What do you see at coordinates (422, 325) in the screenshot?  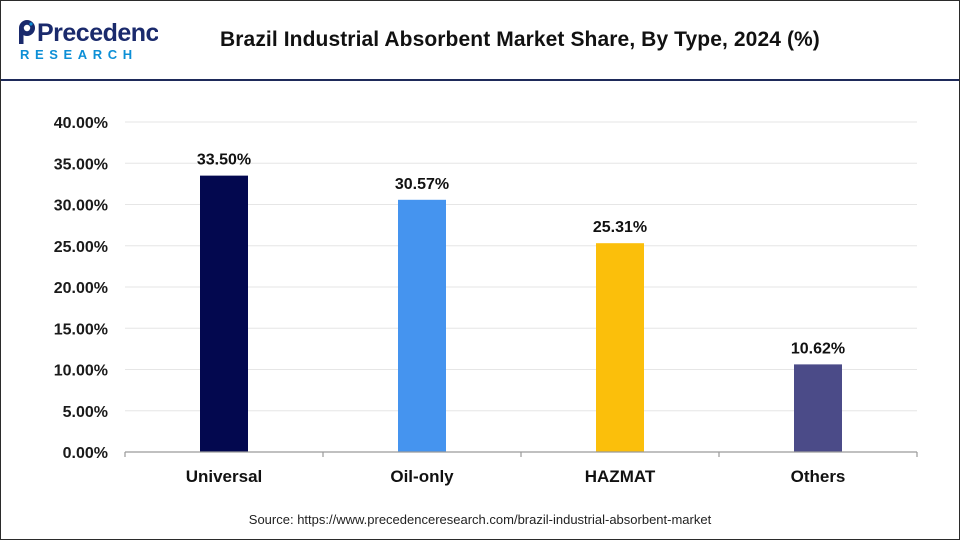 I see `bar-oil-only` at bounding box center [422, 325].